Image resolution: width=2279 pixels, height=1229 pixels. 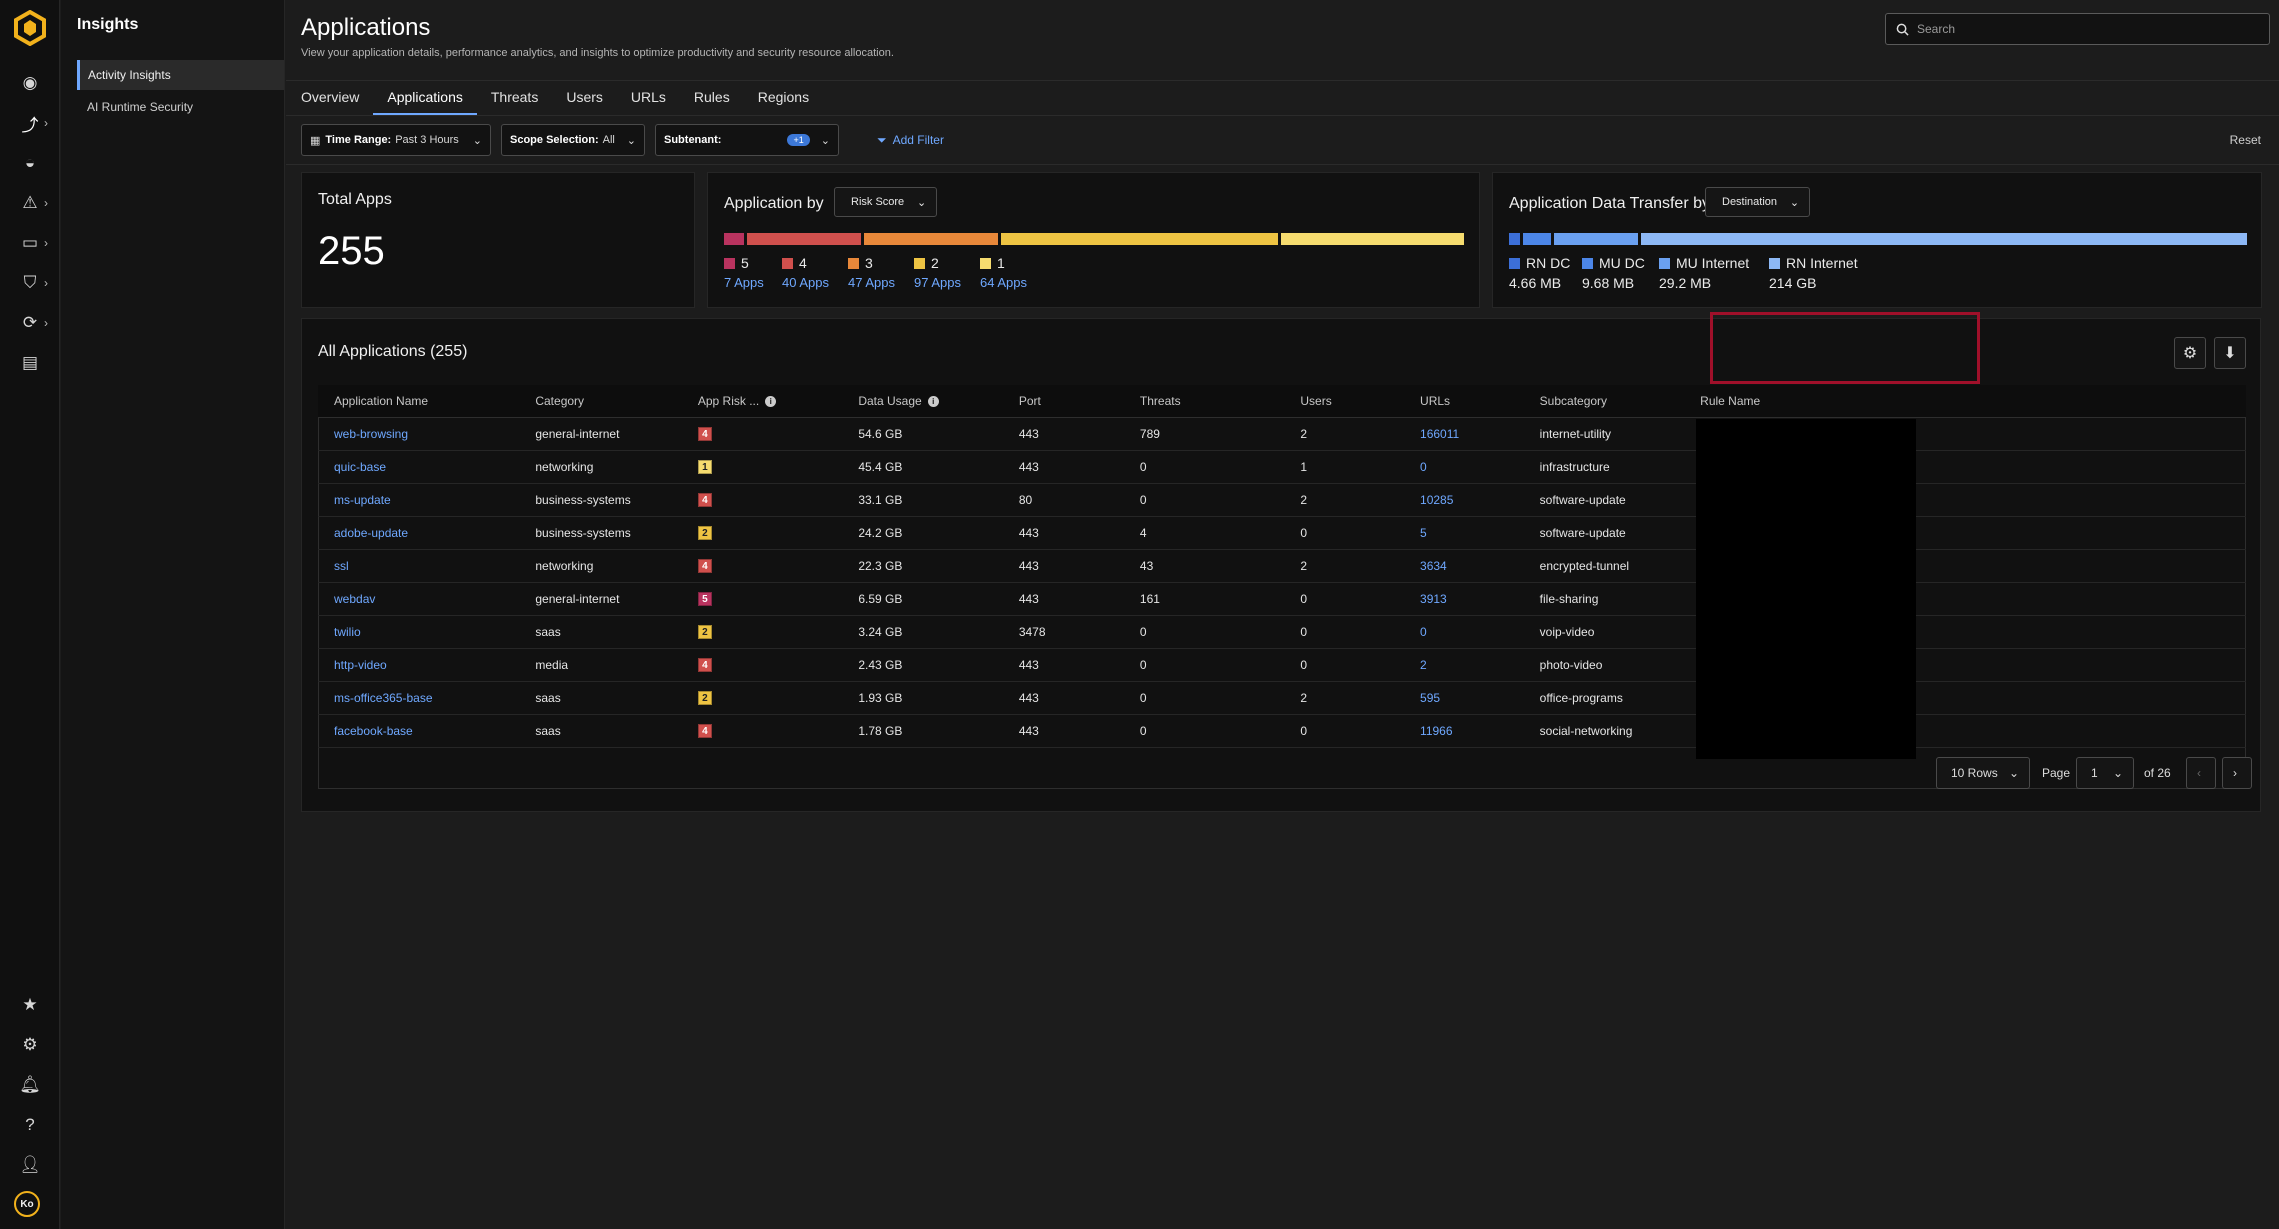 I want to click on table-cell: 2, so click(x=1464, y=665).